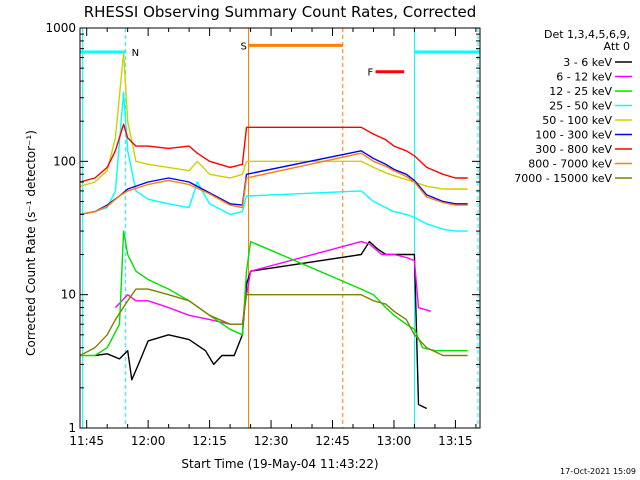 This screenshot has width=640, height=480. I want to click on legend-label-300-800-kev: 300 - 800 keV, so click(573, 149).